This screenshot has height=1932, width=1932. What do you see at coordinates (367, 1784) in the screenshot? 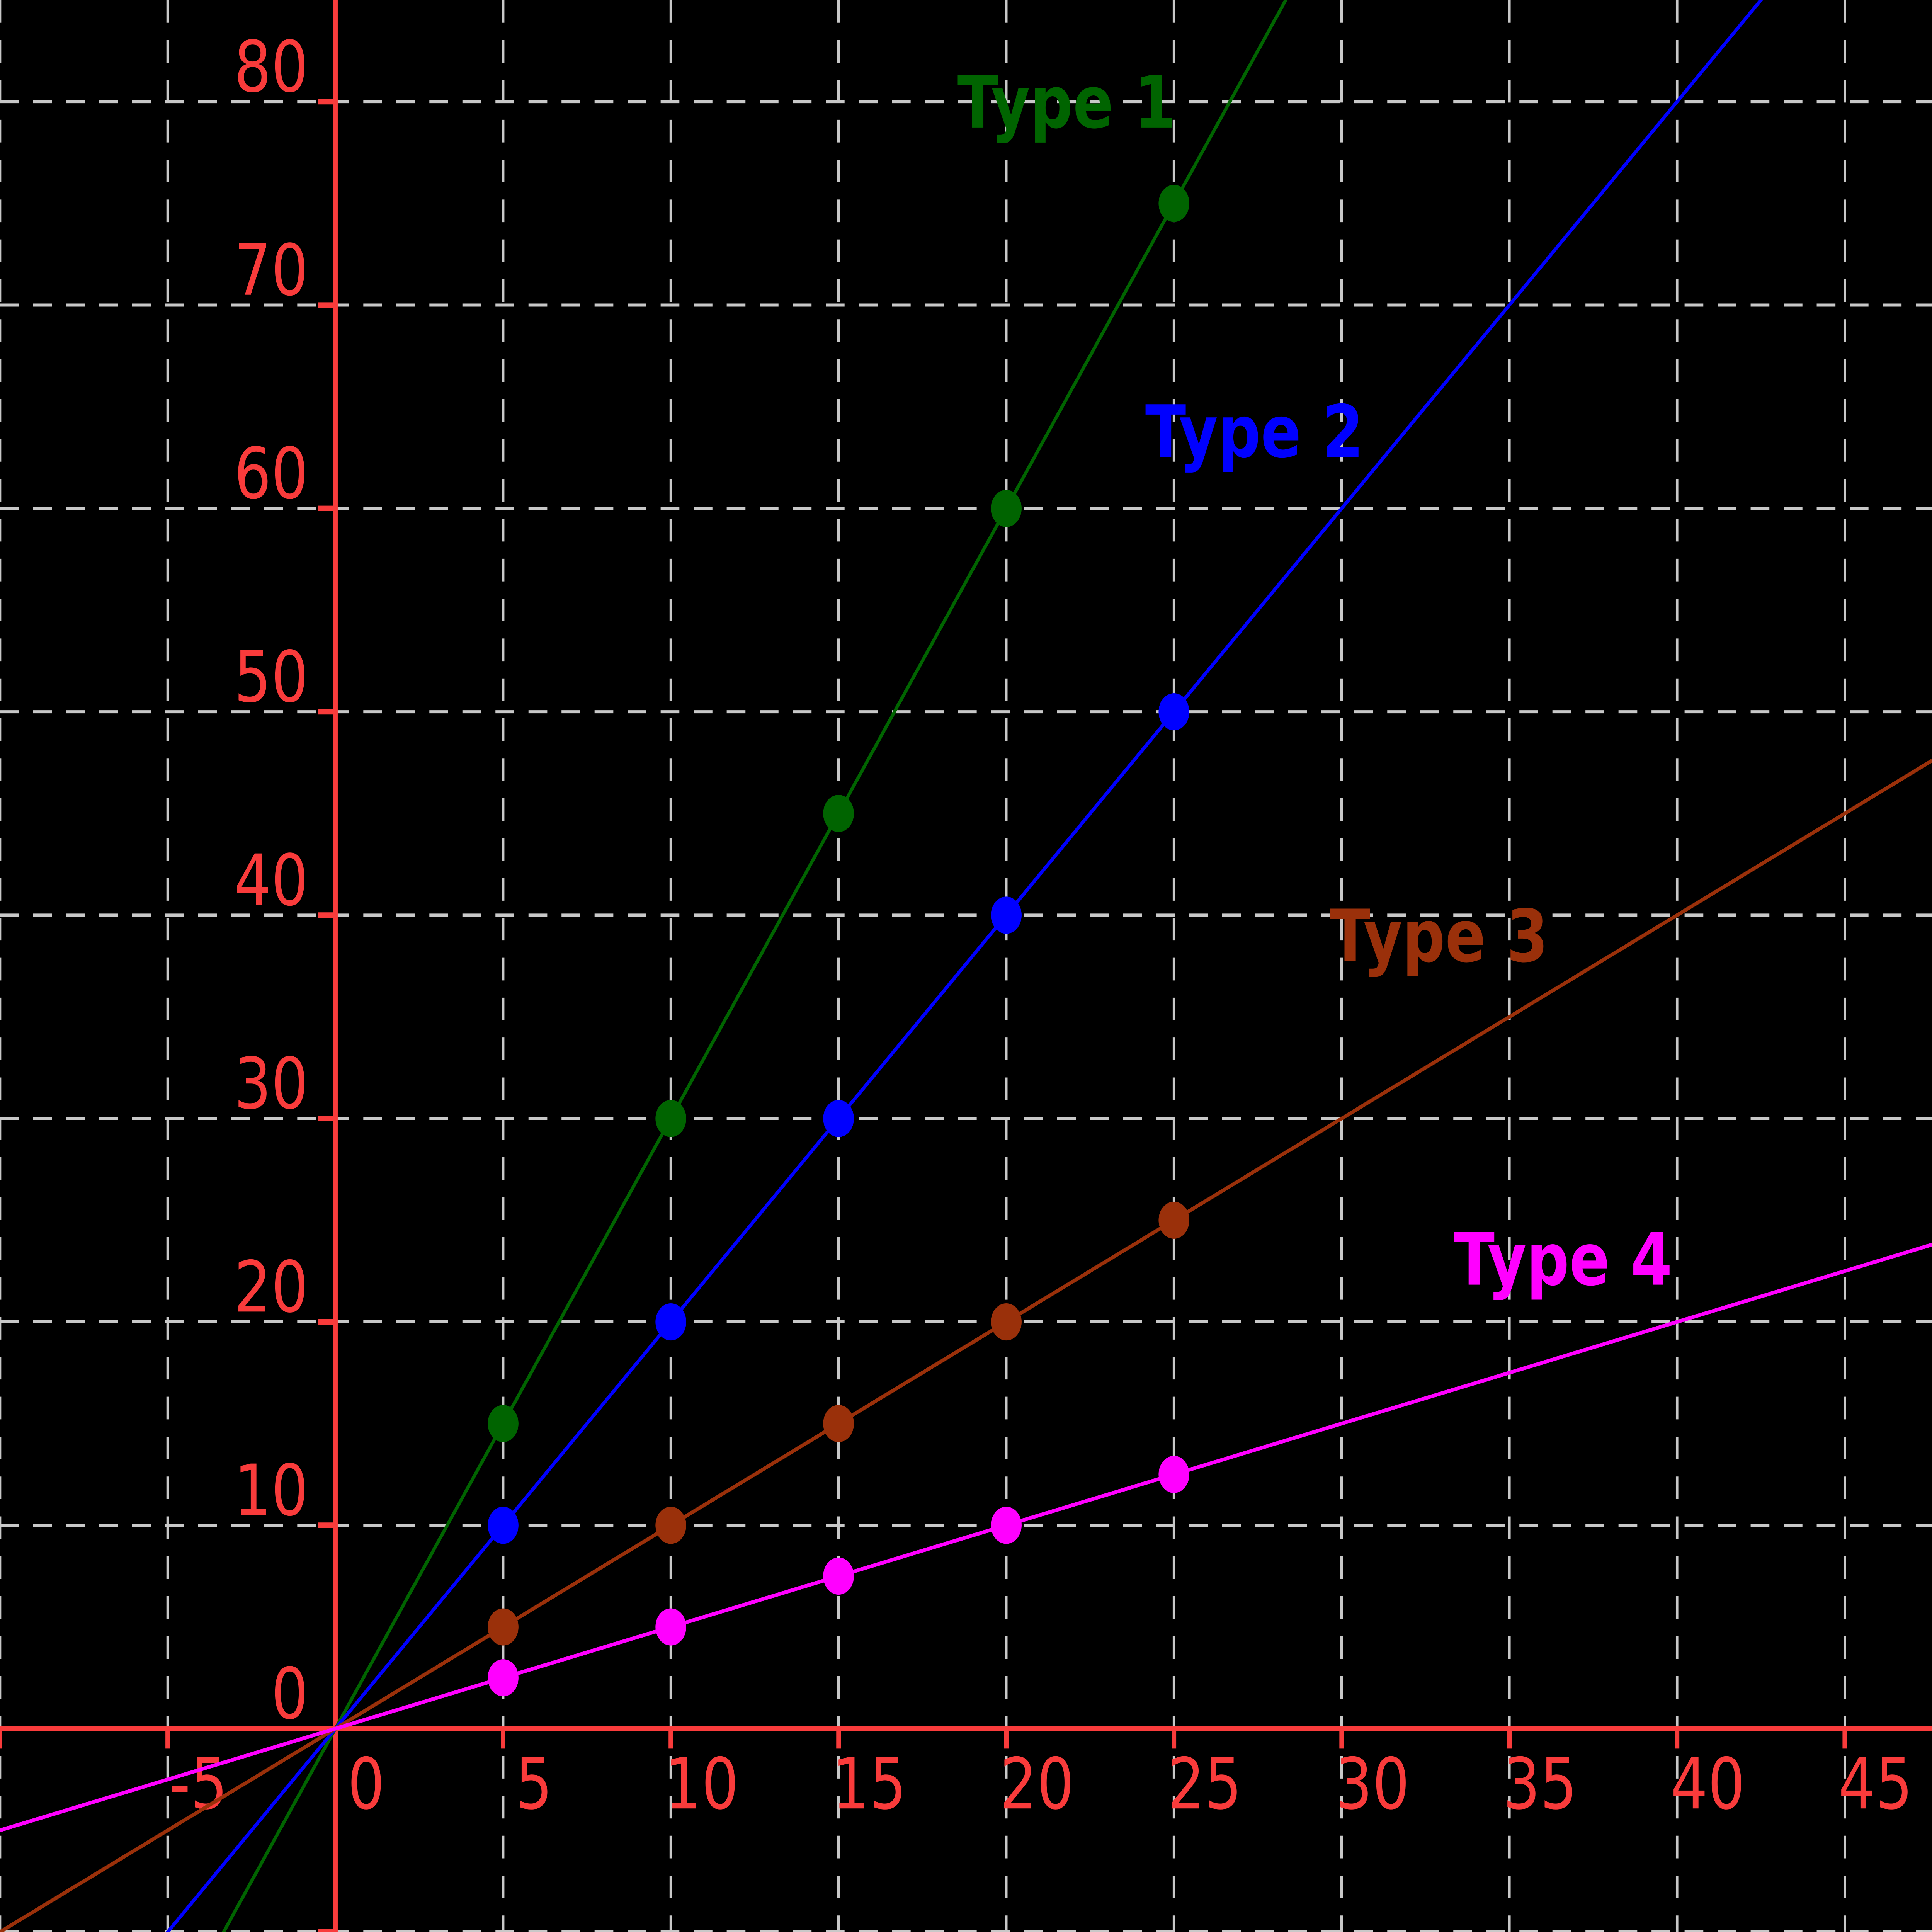
I see `x-tick-label-0: 0` at bounding box center [367, 1784].